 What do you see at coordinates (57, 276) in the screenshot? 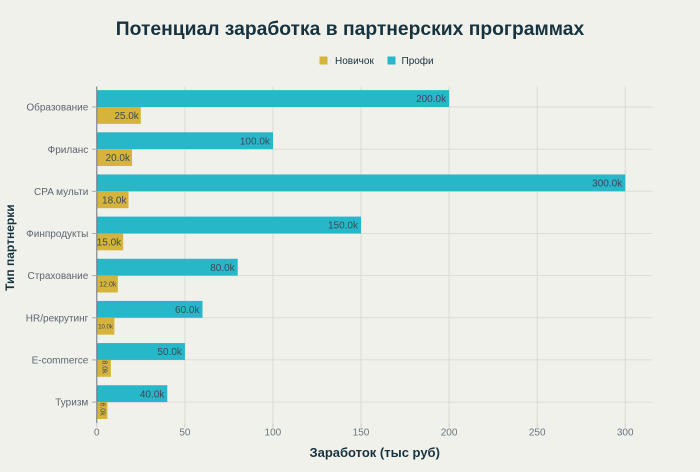
I see `svg-text: Страхование` at bounding box center [57, 276].